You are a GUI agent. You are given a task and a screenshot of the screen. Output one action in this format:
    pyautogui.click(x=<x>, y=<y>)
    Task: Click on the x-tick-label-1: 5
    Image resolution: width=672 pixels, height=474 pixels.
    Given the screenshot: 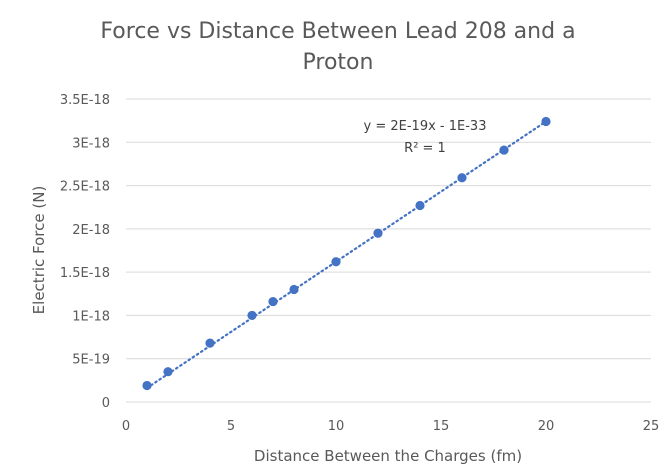 What is the action you would take?
    pyautogui.click(x=231, y=426)
    